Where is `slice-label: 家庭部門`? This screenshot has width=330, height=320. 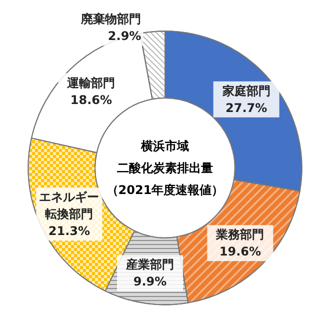 slice-label: 家庭部門 is located at coordinates (245, 91).